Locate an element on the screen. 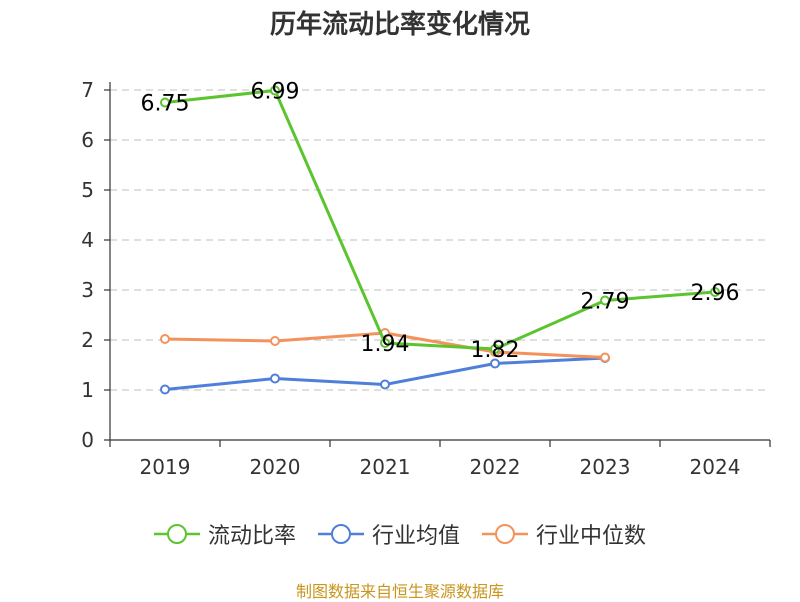 The image size is (800, 602). series-0-point-2019 is located at coordinates (165, 102).